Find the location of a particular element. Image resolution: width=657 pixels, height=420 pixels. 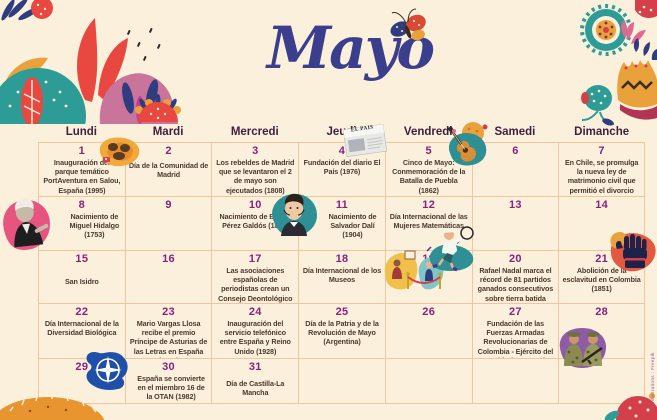

calendar-cell-day-26: 26 is located at coordinates (428, 330).